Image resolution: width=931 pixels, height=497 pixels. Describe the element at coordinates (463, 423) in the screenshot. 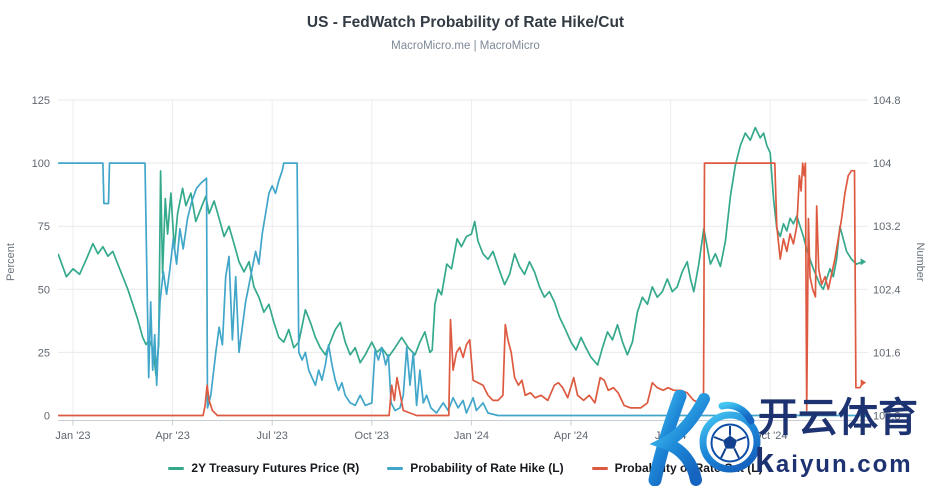

I see `x-axis` at that location.